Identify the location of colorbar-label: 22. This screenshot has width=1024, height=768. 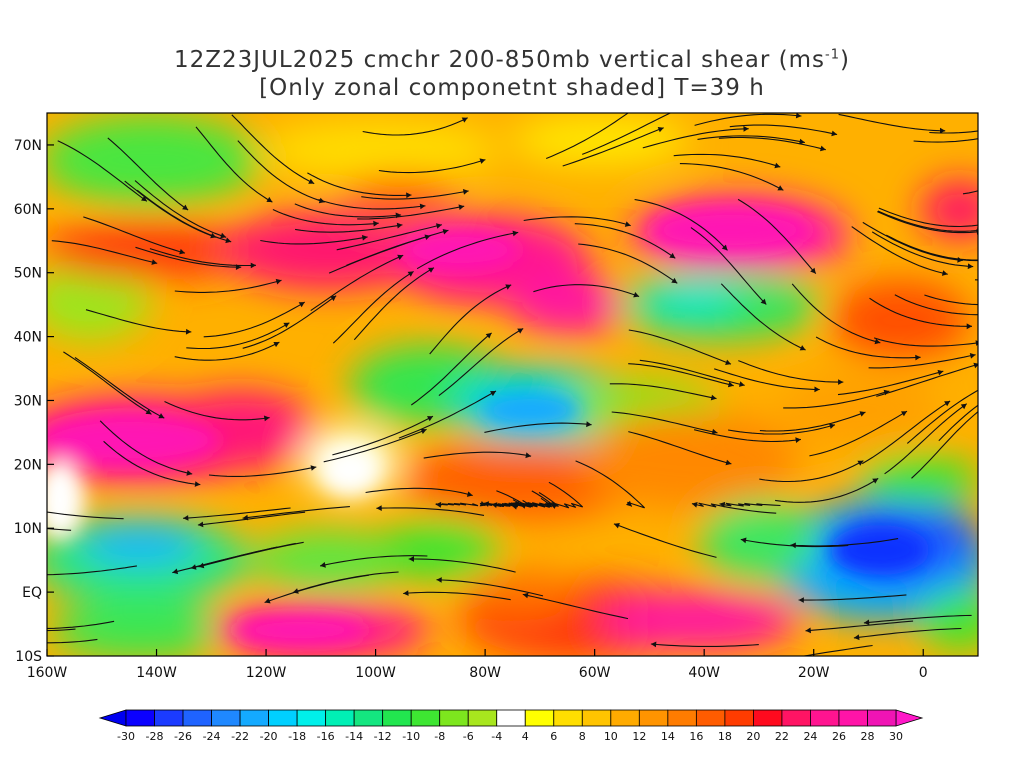
(782, 736).